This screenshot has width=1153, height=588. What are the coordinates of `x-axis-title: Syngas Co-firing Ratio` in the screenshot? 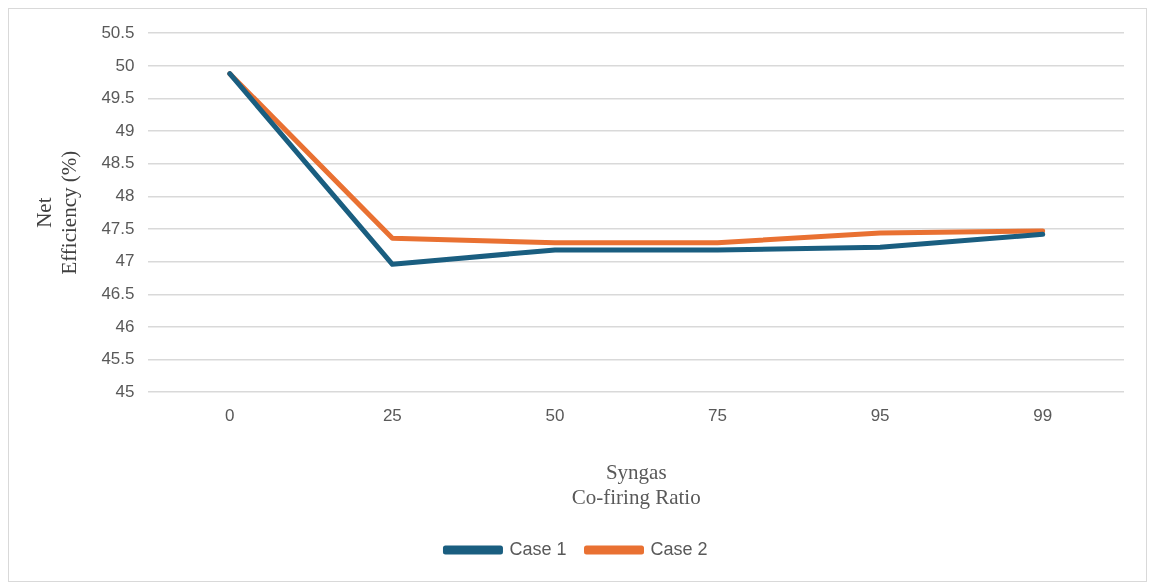 It's located at (636, 484).